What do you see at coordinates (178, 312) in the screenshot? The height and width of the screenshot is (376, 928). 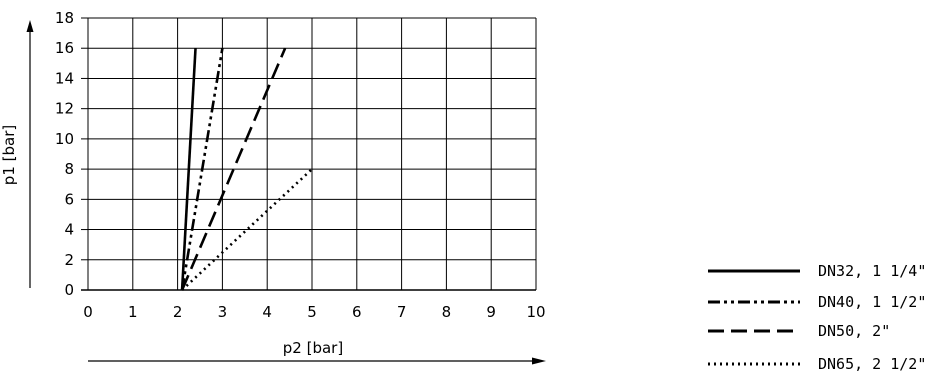 I see `x-tick-label: 2` at bounding box center [178, 312].